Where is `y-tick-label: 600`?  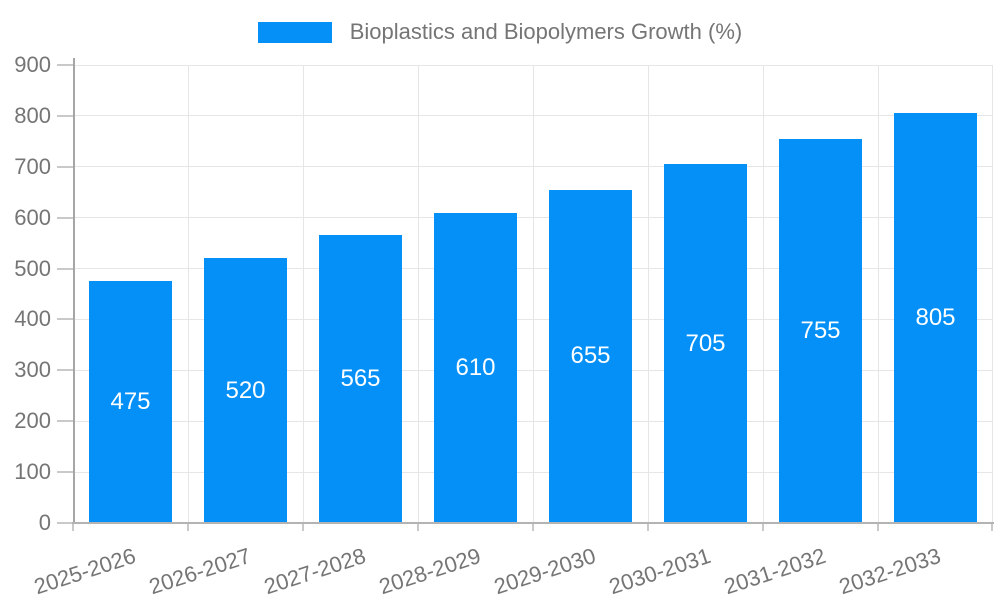
y-tick-label: 600 is located at coordinates (32, 217).